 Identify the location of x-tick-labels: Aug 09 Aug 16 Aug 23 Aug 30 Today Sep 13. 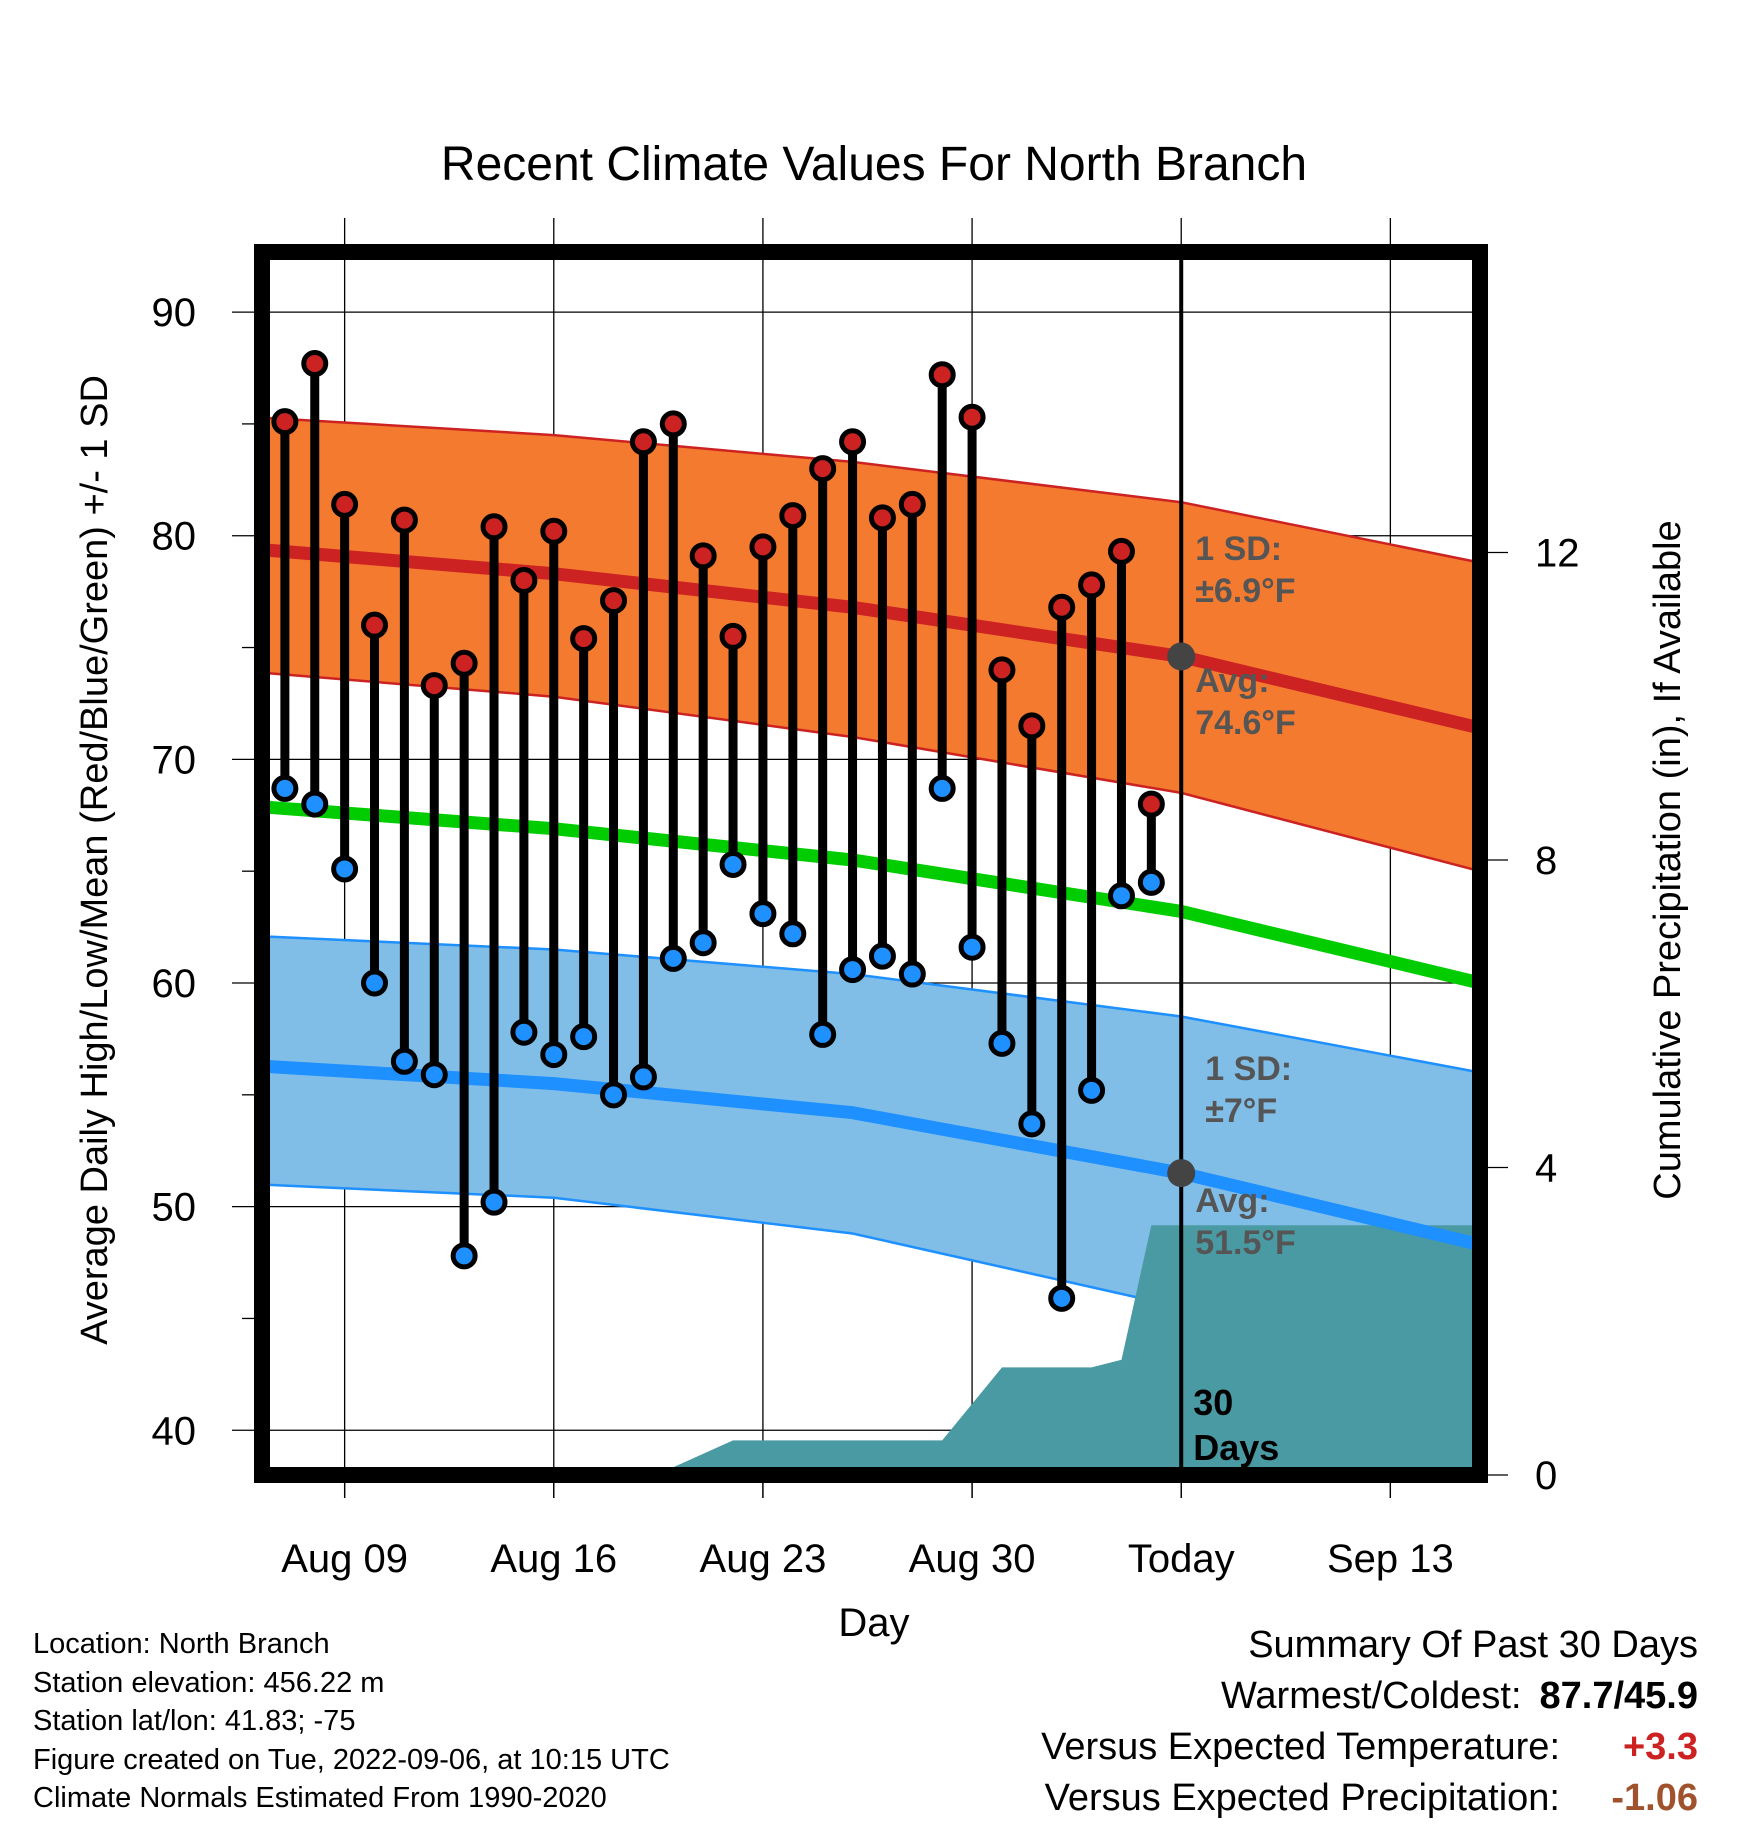
(867, 1559).